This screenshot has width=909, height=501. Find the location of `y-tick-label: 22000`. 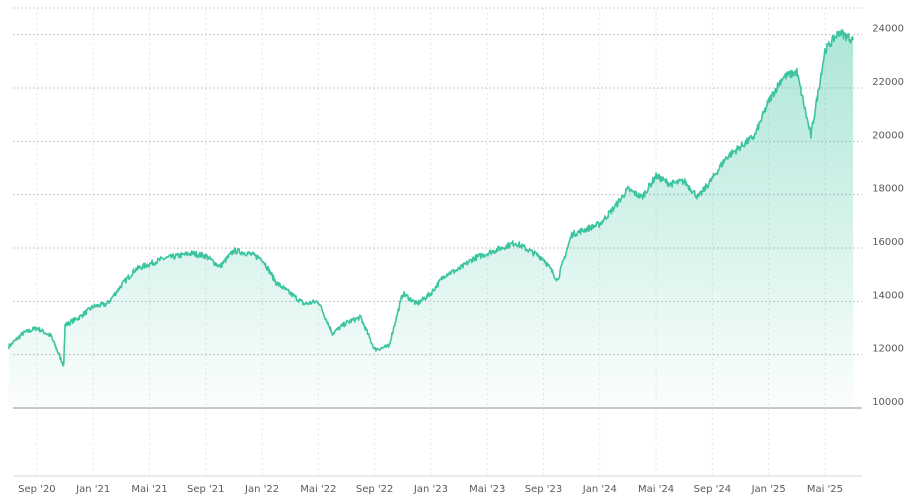

y-tick-label: 22000 is located at coordinates (888, 82).